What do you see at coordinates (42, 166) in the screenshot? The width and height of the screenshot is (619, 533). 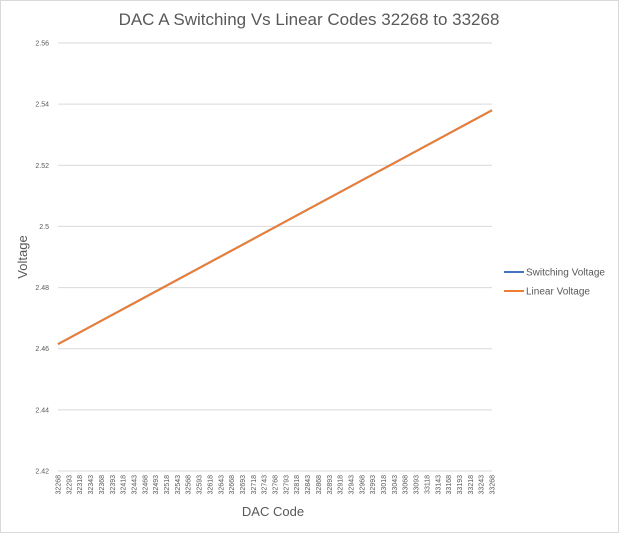 I see `y-tick-label: 2.52` at bounding box center [42, 166].